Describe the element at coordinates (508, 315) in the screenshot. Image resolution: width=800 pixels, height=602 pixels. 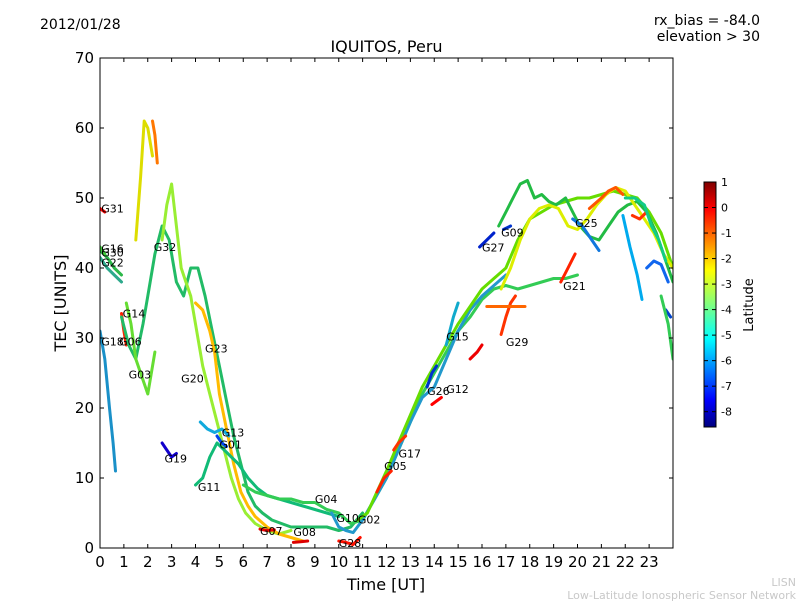
I see `series-G29` at that location.